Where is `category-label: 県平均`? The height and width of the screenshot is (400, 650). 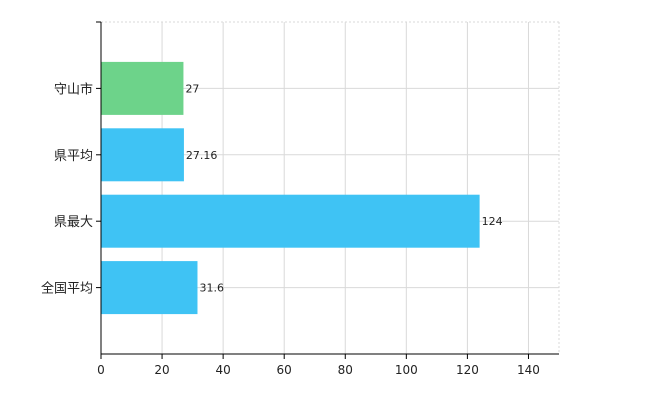 category-label: 県平均 is located at coordinates (73, 156).